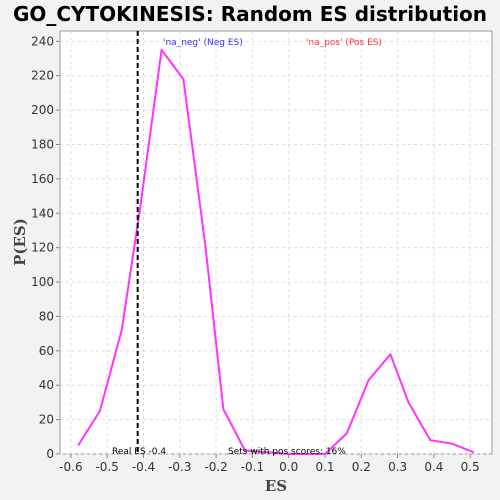  What do you see at coordinates (20, 242) in the screenshot?
I see `y-axis-label: P(ES)` at bounding box center [20, 242].